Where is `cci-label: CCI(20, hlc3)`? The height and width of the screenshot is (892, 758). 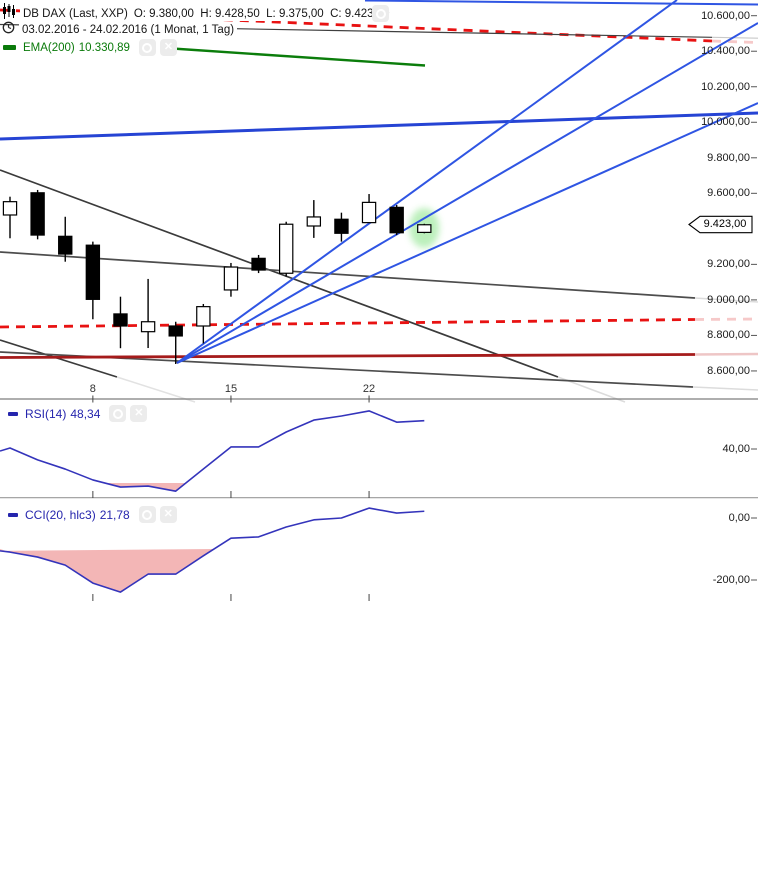 cci-label: CCI(20, hlc3) is located at coordinates (60, 514).